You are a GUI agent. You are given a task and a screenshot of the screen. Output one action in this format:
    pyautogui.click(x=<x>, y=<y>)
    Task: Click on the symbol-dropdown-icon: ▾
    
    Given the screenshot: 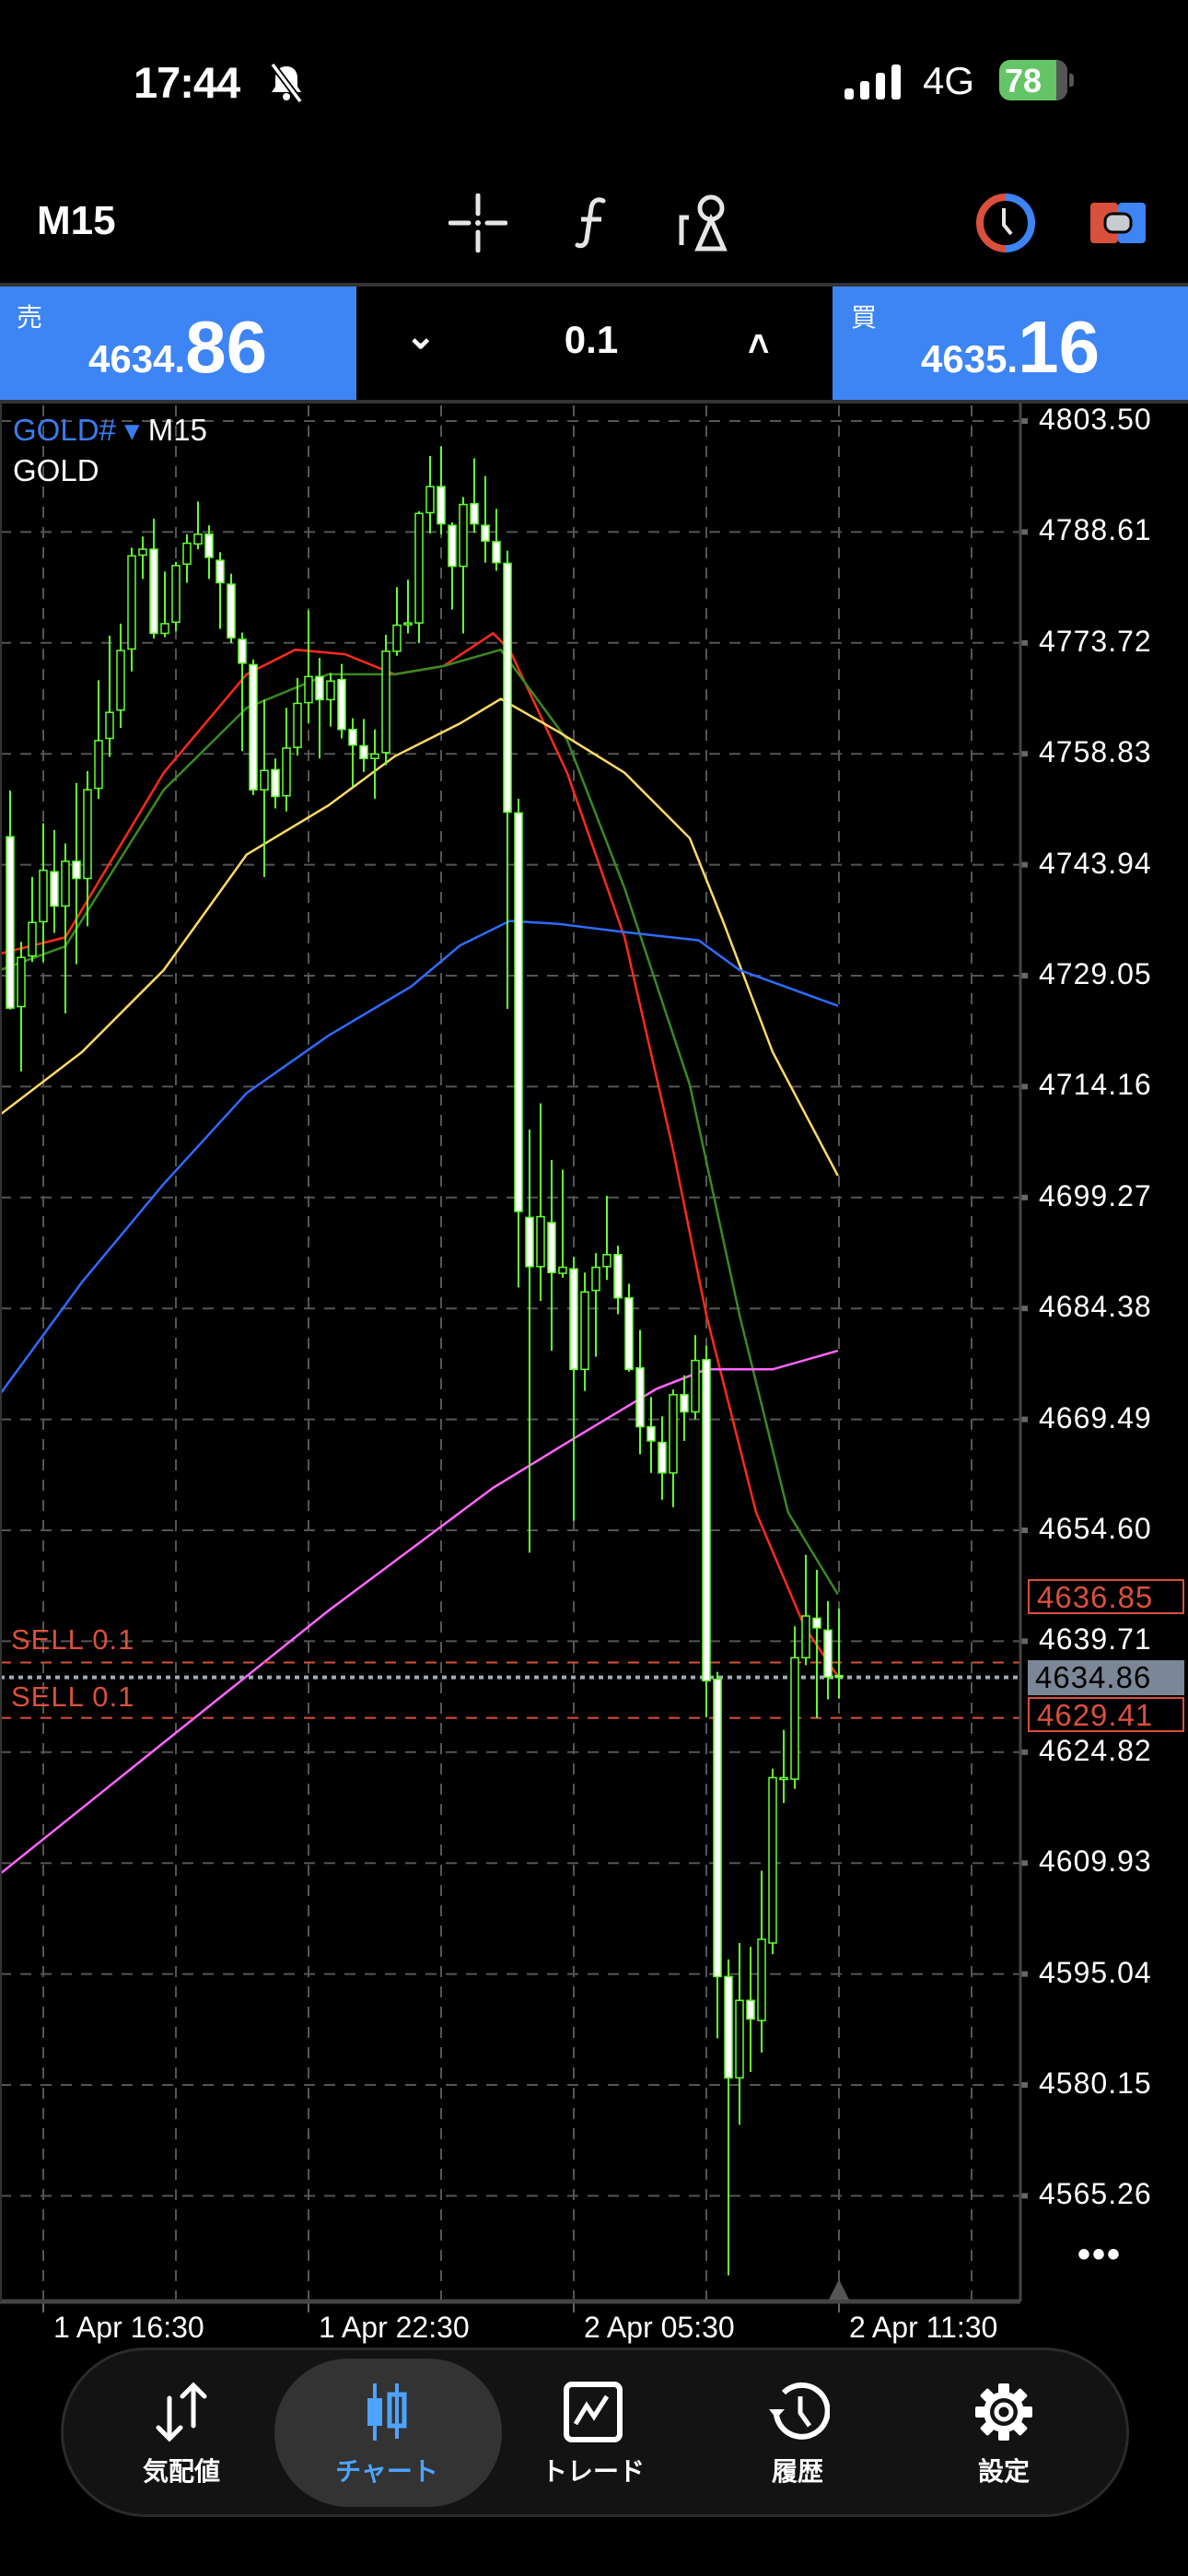 What is the action you would take?
    pyautogui.click(x=132, y=430)
    